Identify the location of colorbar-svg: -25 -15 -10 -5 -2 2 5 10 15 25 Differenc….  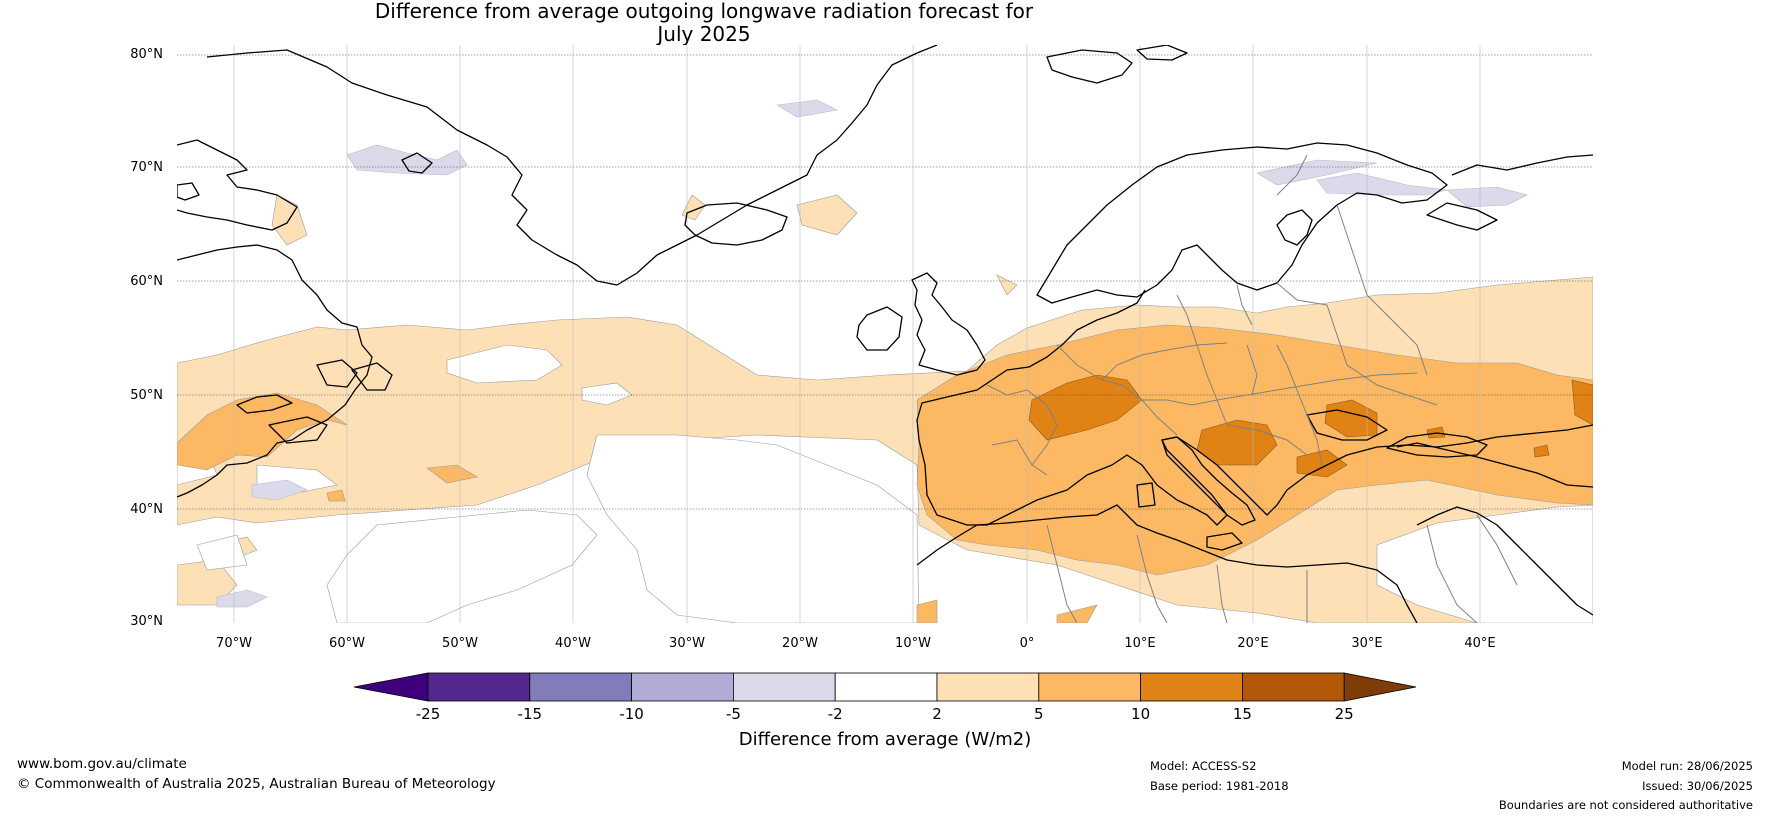
(885, 711).